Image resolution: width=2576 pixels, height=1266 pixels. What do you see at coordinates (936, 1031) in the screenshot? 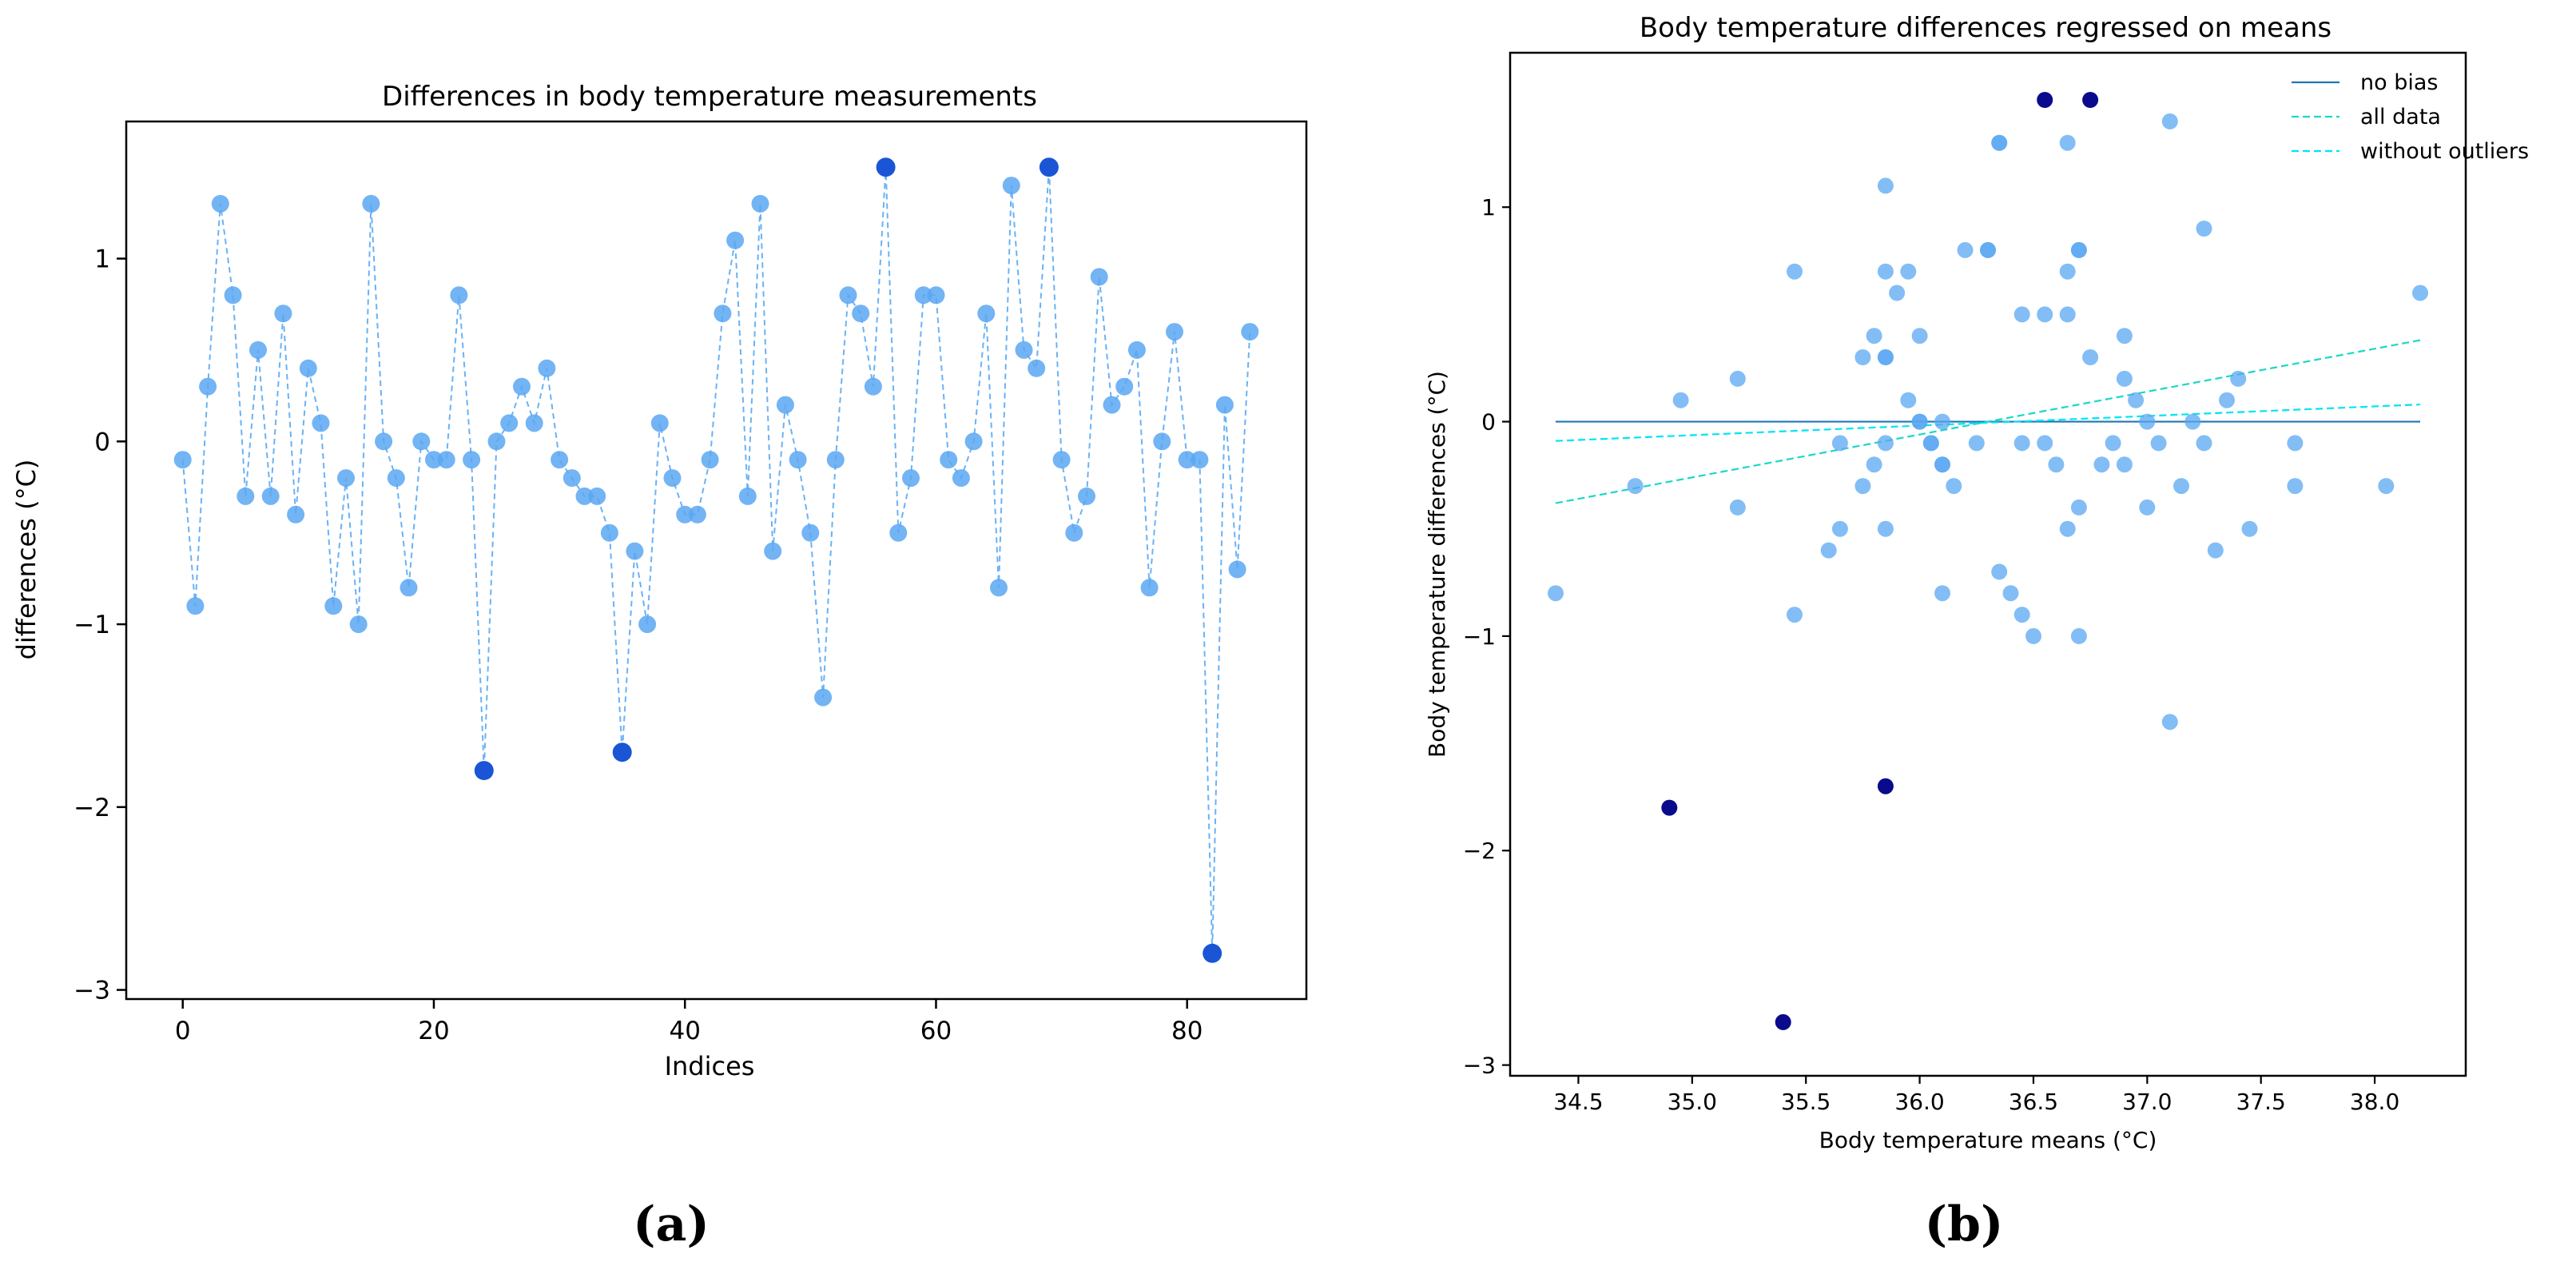
I see `x-tick-label: 60` at bounding box center [936, 1031].